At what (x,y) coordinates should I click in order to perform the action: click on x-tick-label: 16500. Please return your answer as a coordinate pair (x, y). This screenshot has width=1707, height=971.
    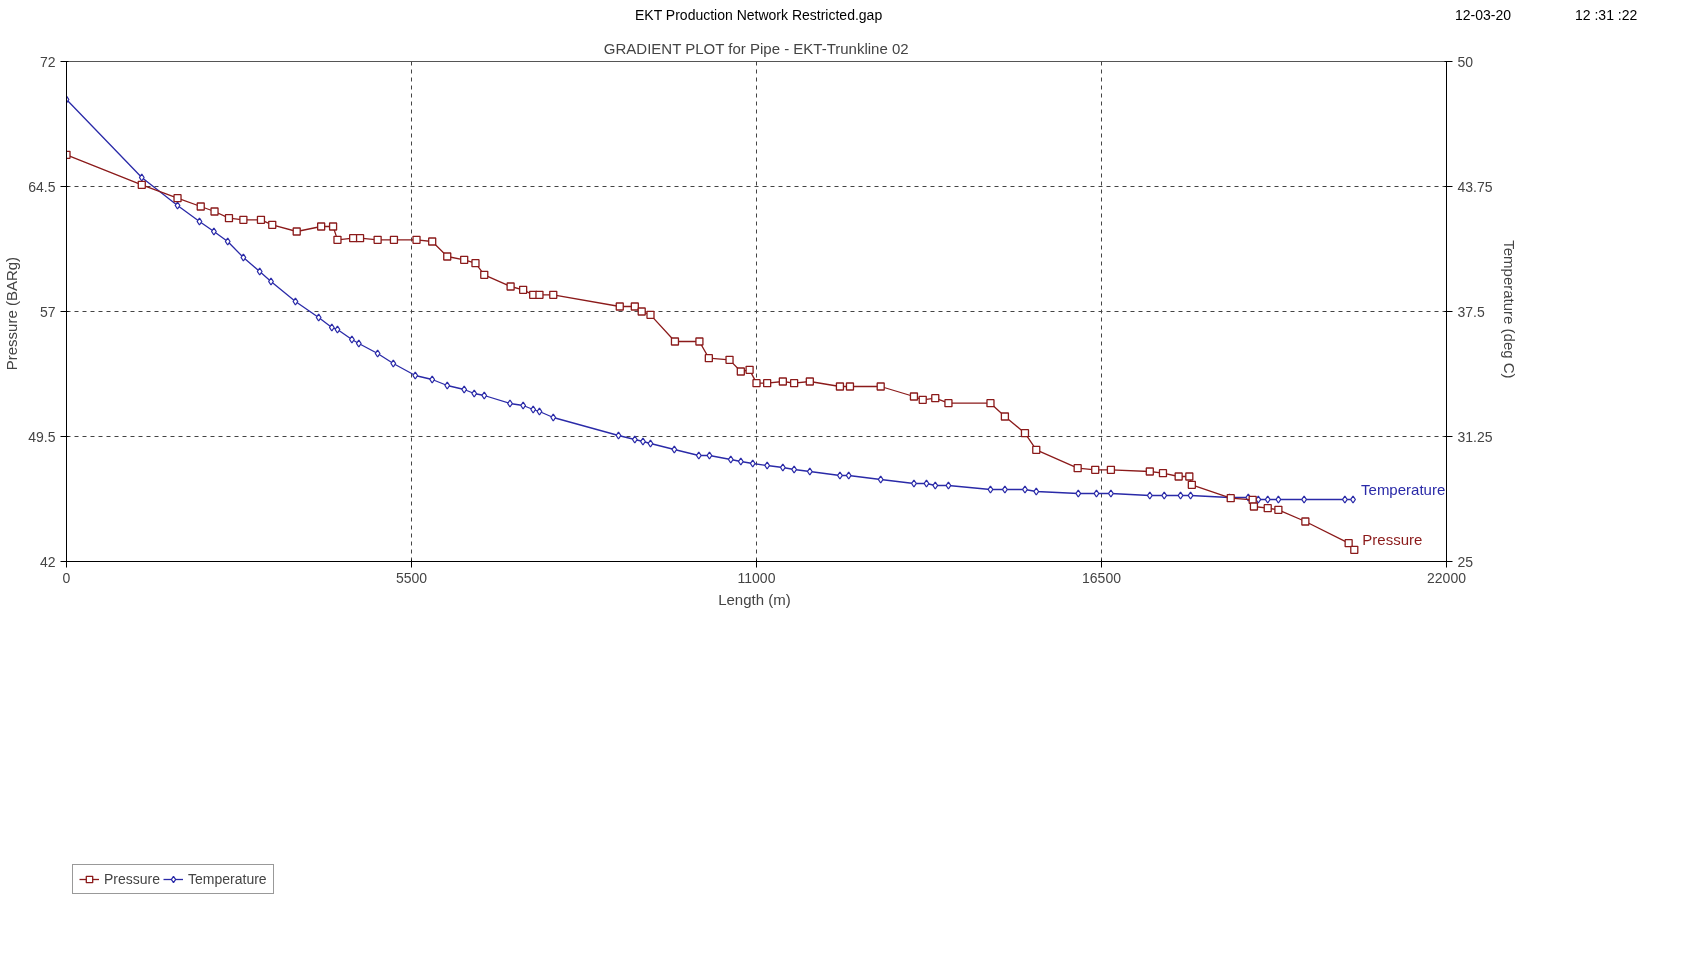
    Looking at the image, I should click on (1102, 577).